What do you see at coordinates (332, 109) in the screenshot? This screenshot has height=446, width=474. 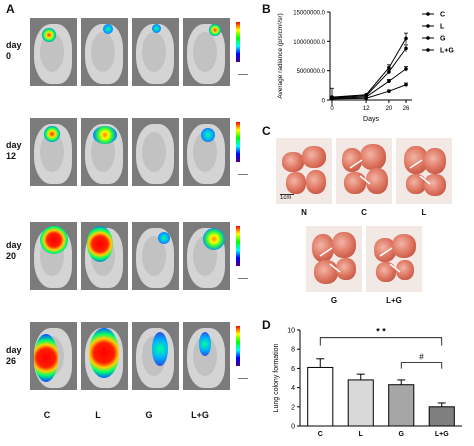 I see `x-tick-label: 0` at bounding box center [332, 109].